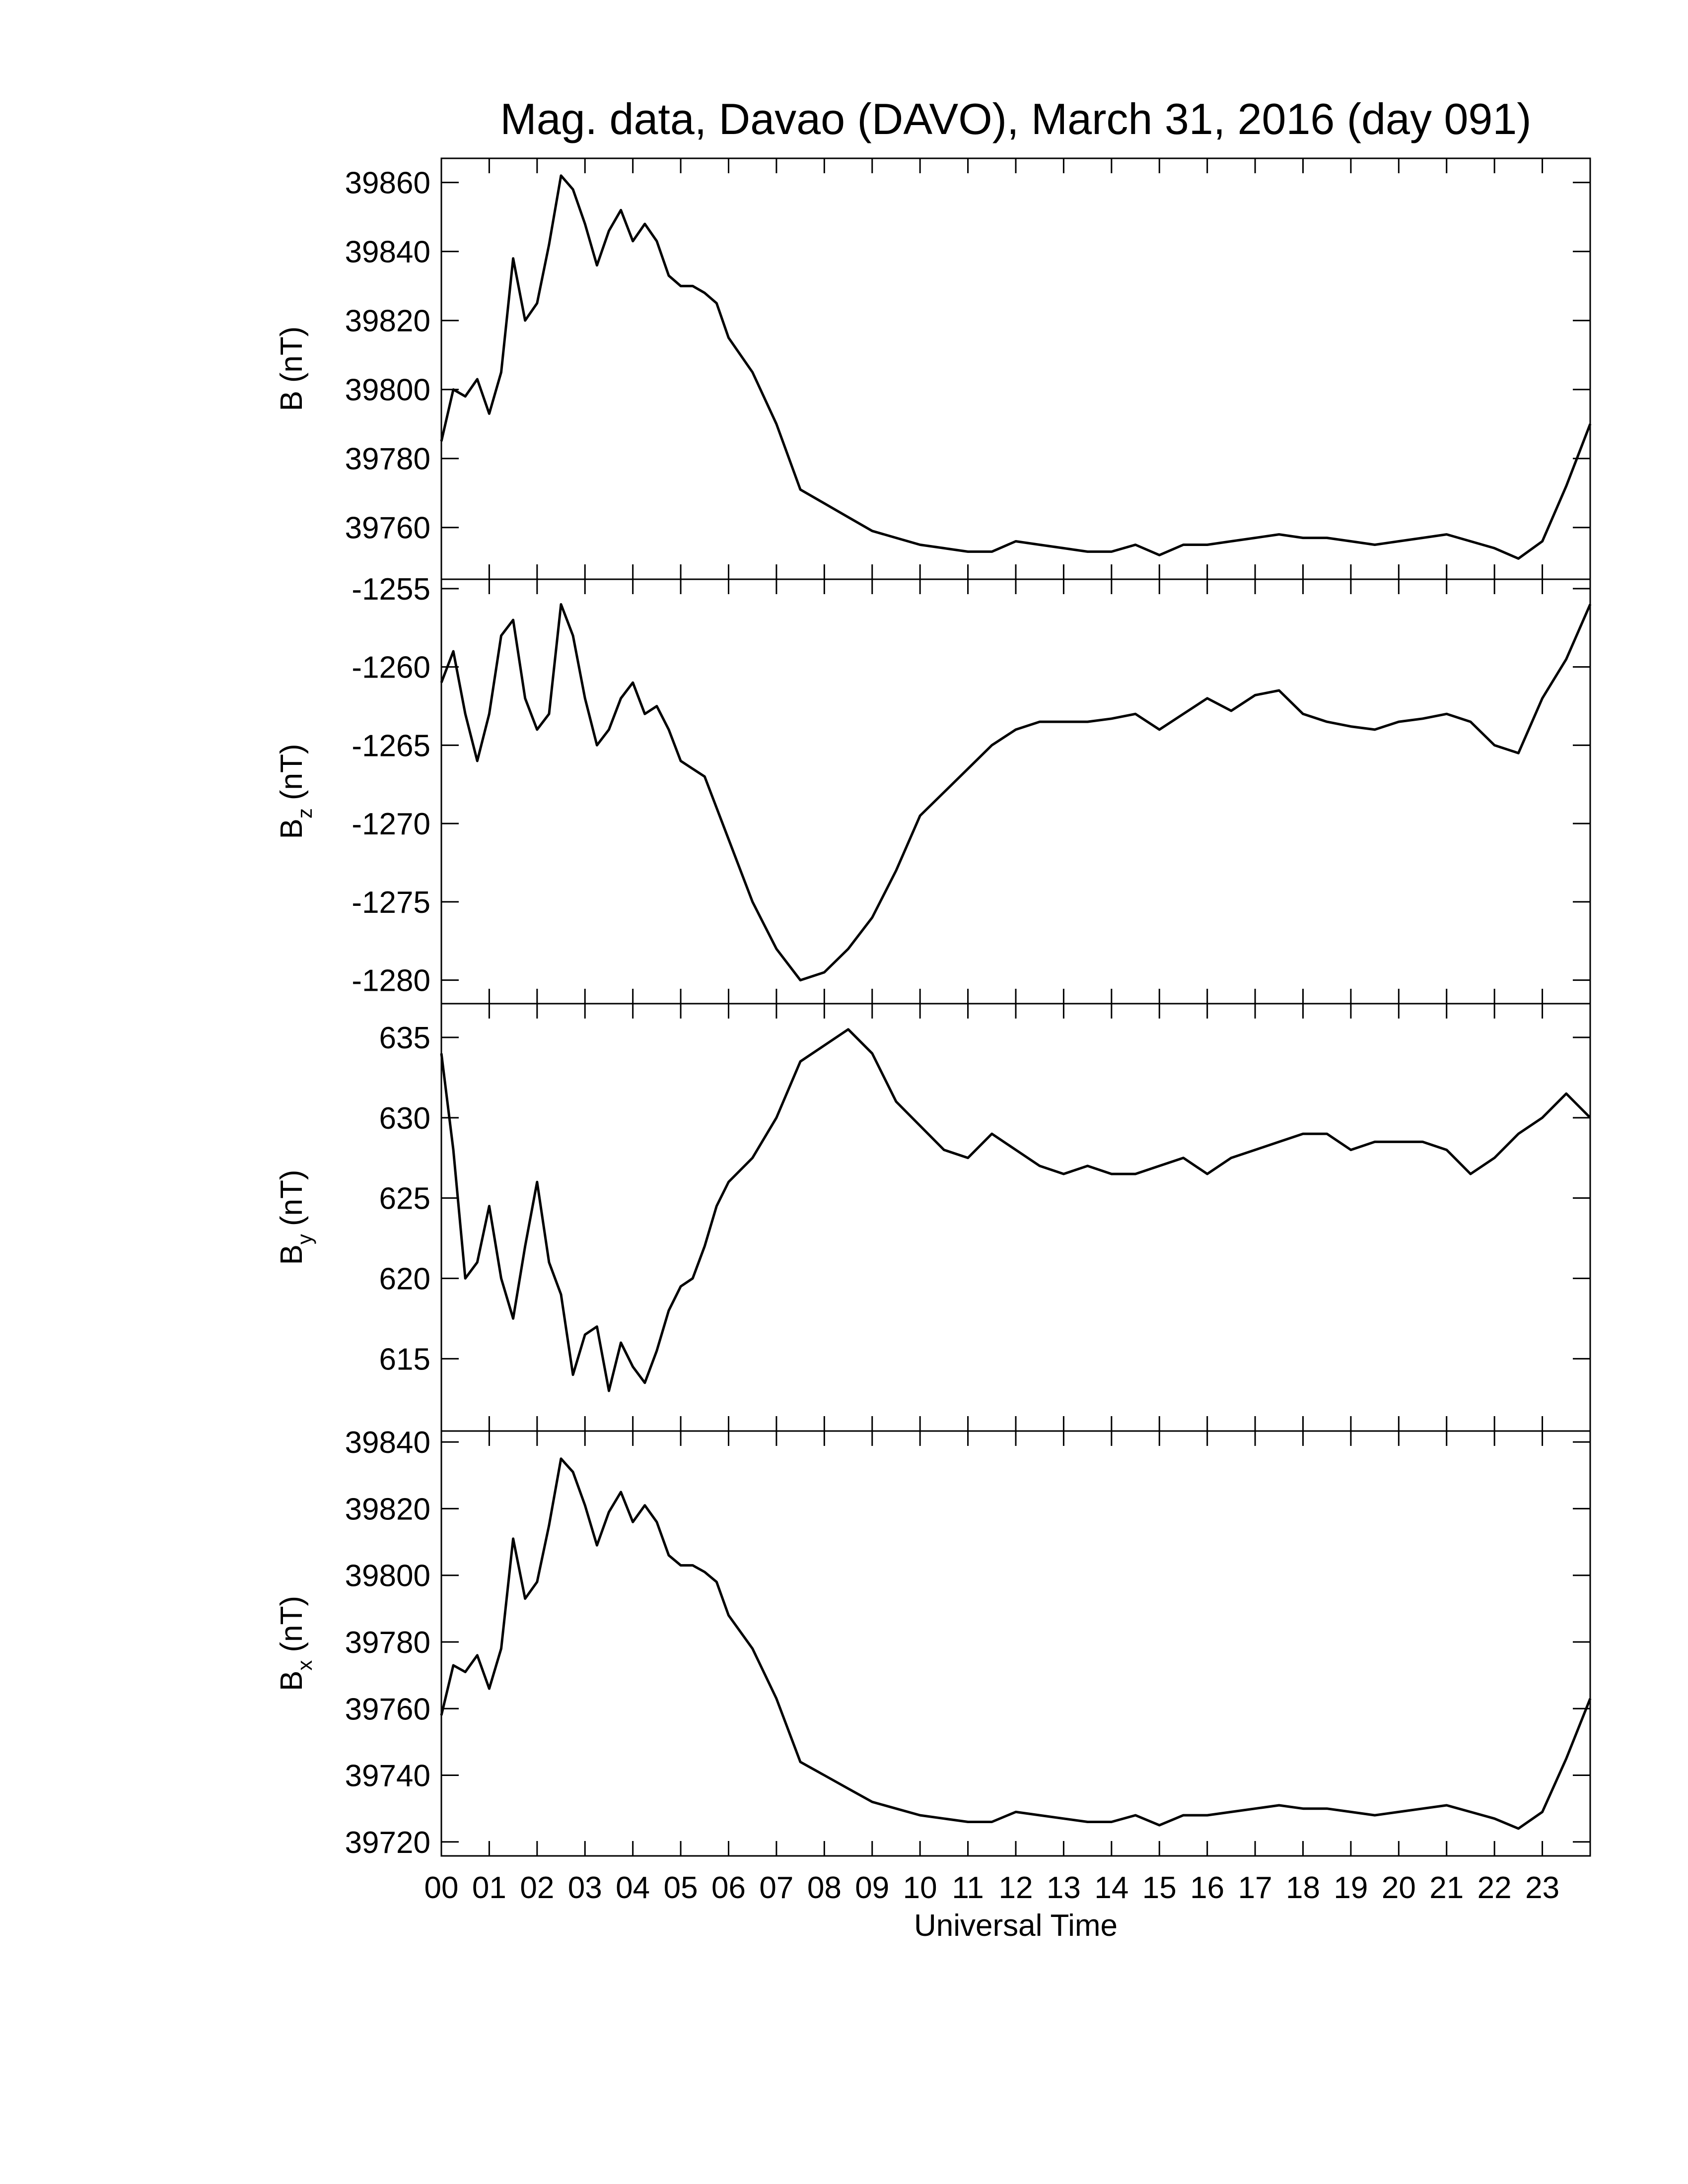 This screenshot has width=1688, height=2184. What do you see at coordinates (1351, 1888) in the screenshot?
I see `x-tick-label: 19` at bounding box center [1351, 1888].